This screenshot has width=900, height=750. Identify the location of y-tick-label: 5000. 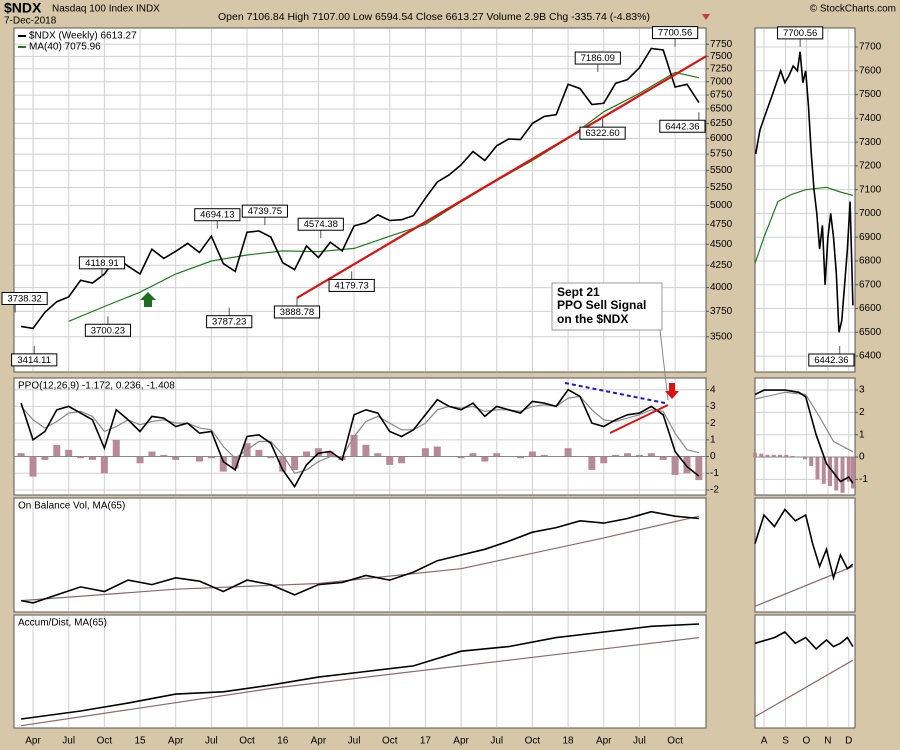
(721, 205).